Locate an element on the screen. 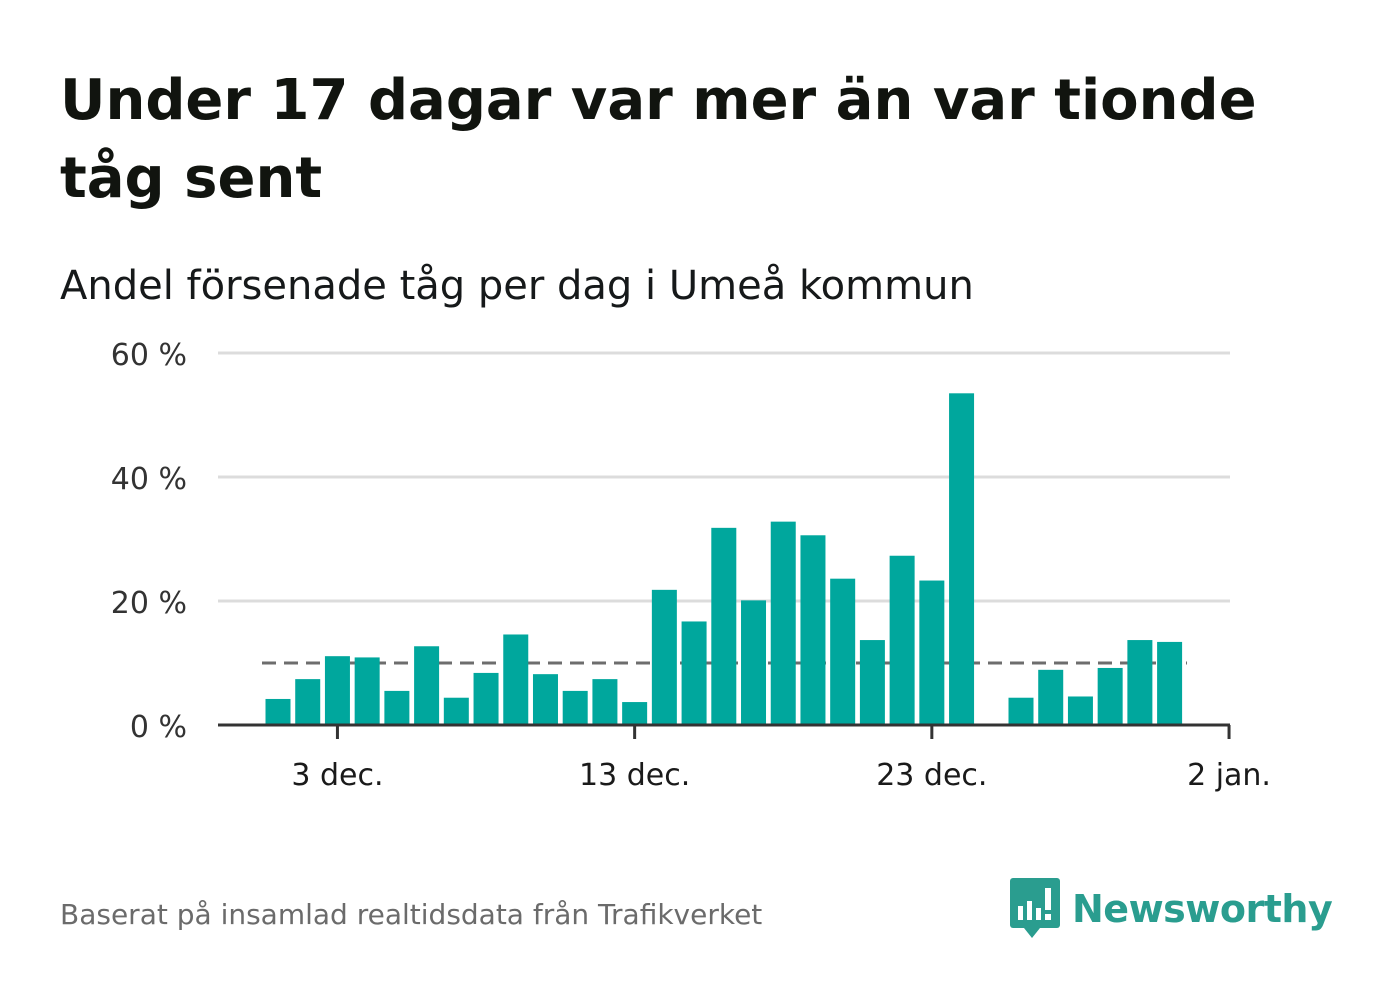 Image resolution: width=1382 pixels, height=999 pixels. brand-name: Newsworthy is located at coordinates (1202, 909).